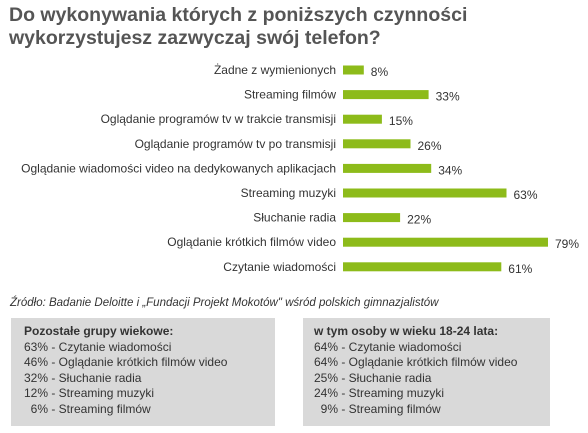 The width and height of the screenshot is (588, 433). What do you see at coordinates (526, 195) in the screenshot?
I see `value-label: 63%` at bounding box center [526, 195].